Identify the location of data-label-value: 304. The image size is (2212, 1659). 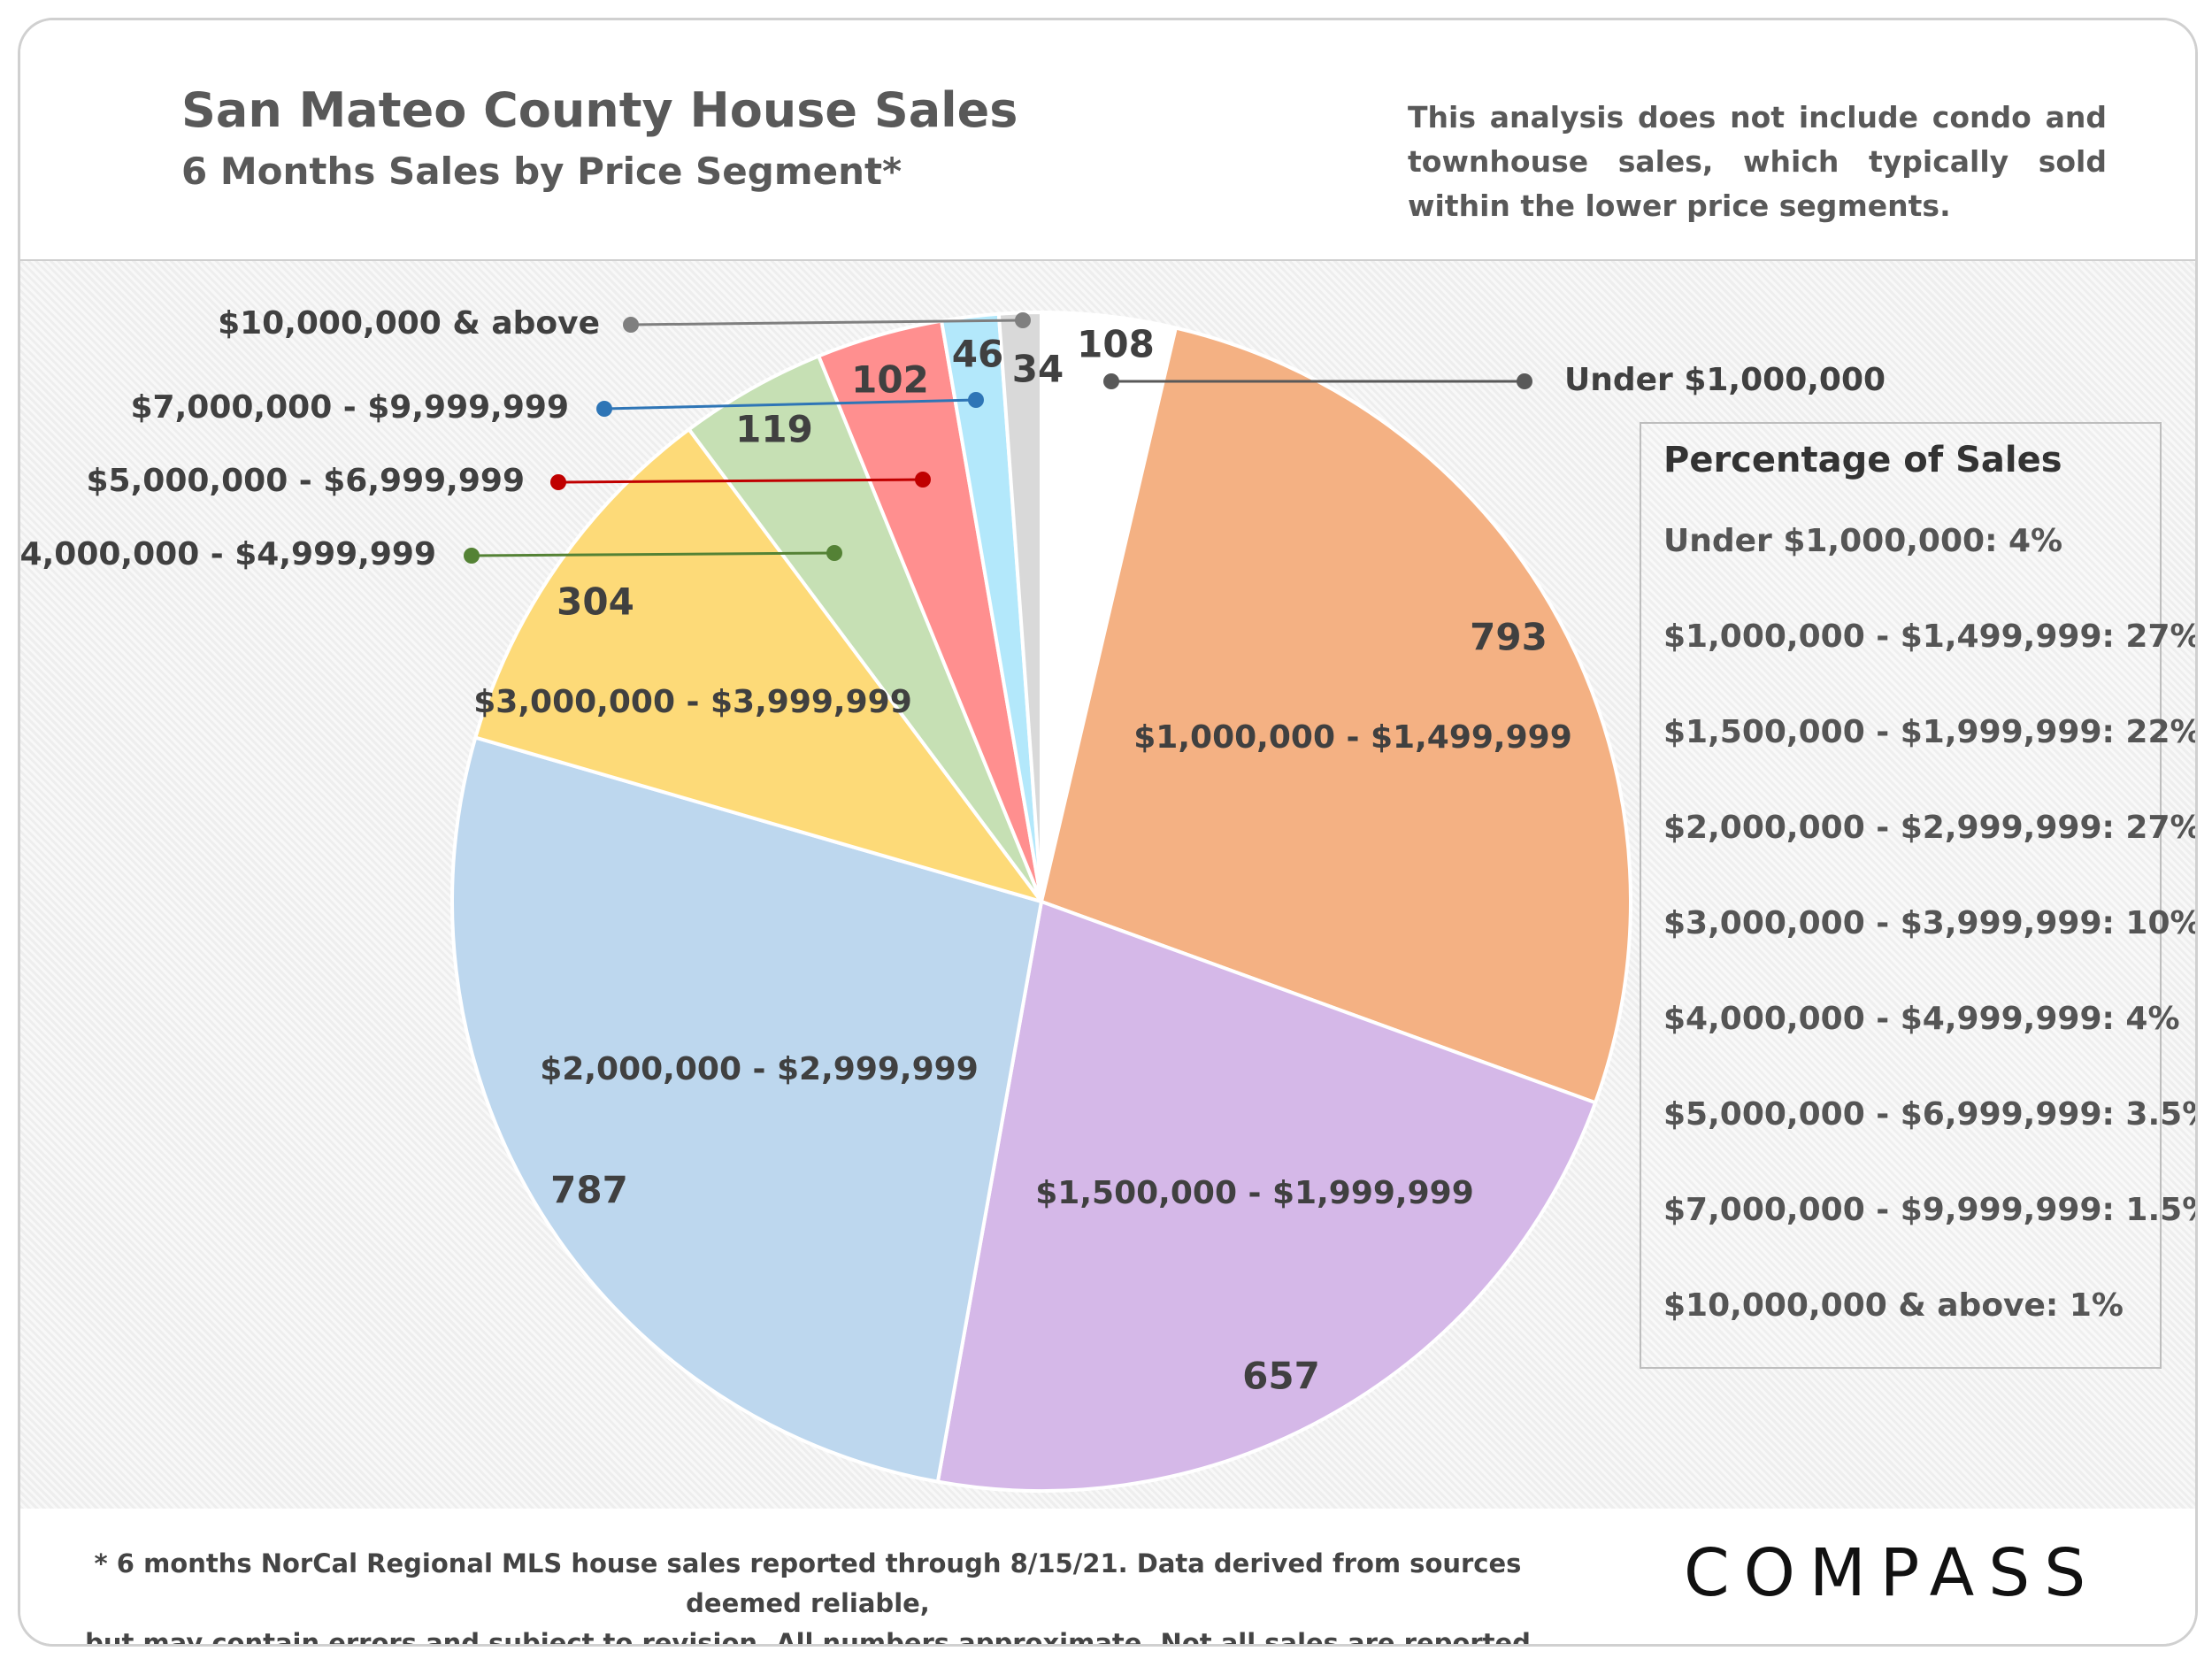
(596, 602).